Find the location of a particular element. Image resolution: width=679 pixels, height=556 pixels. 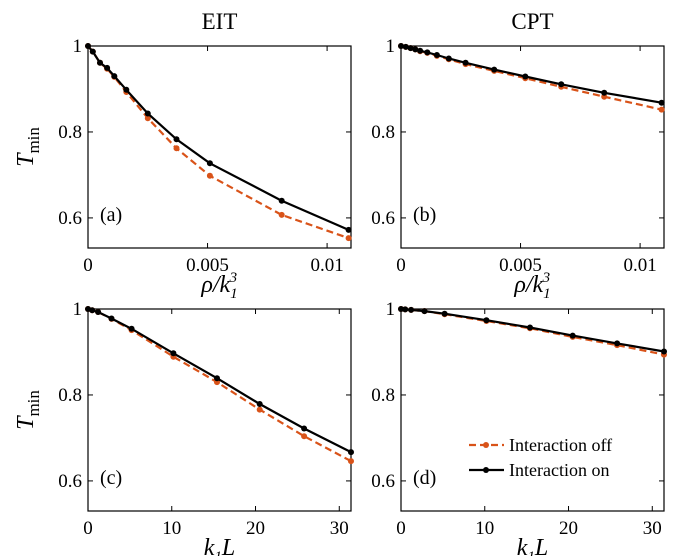

legend-on-marker is located at coordinates (486, 470).